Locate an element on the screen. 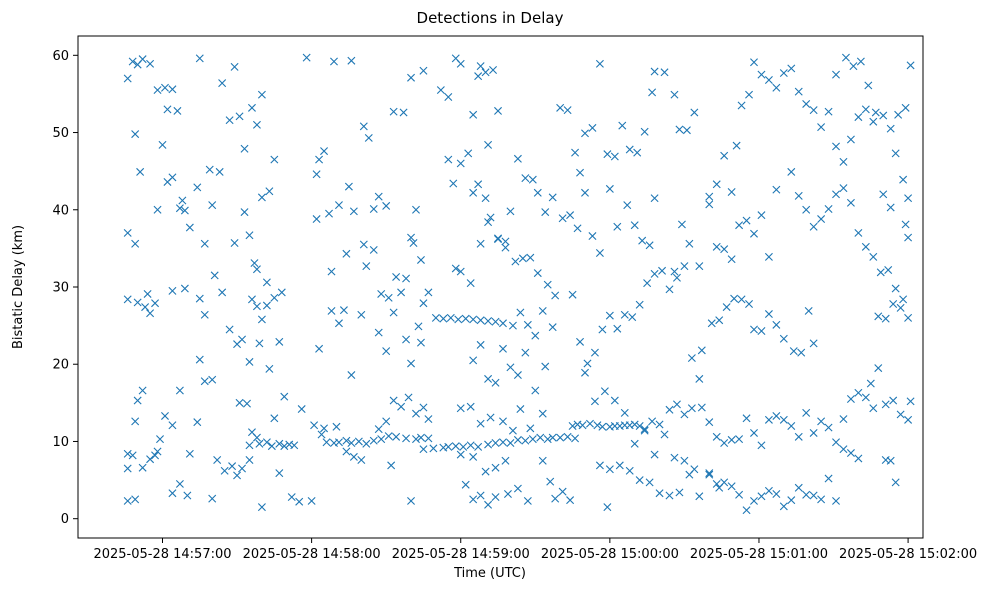 The height and width of the screenshot is (590, 987). x-tick-label: 2025-05-28 14:57:00 is located at coordinates (162, 554).